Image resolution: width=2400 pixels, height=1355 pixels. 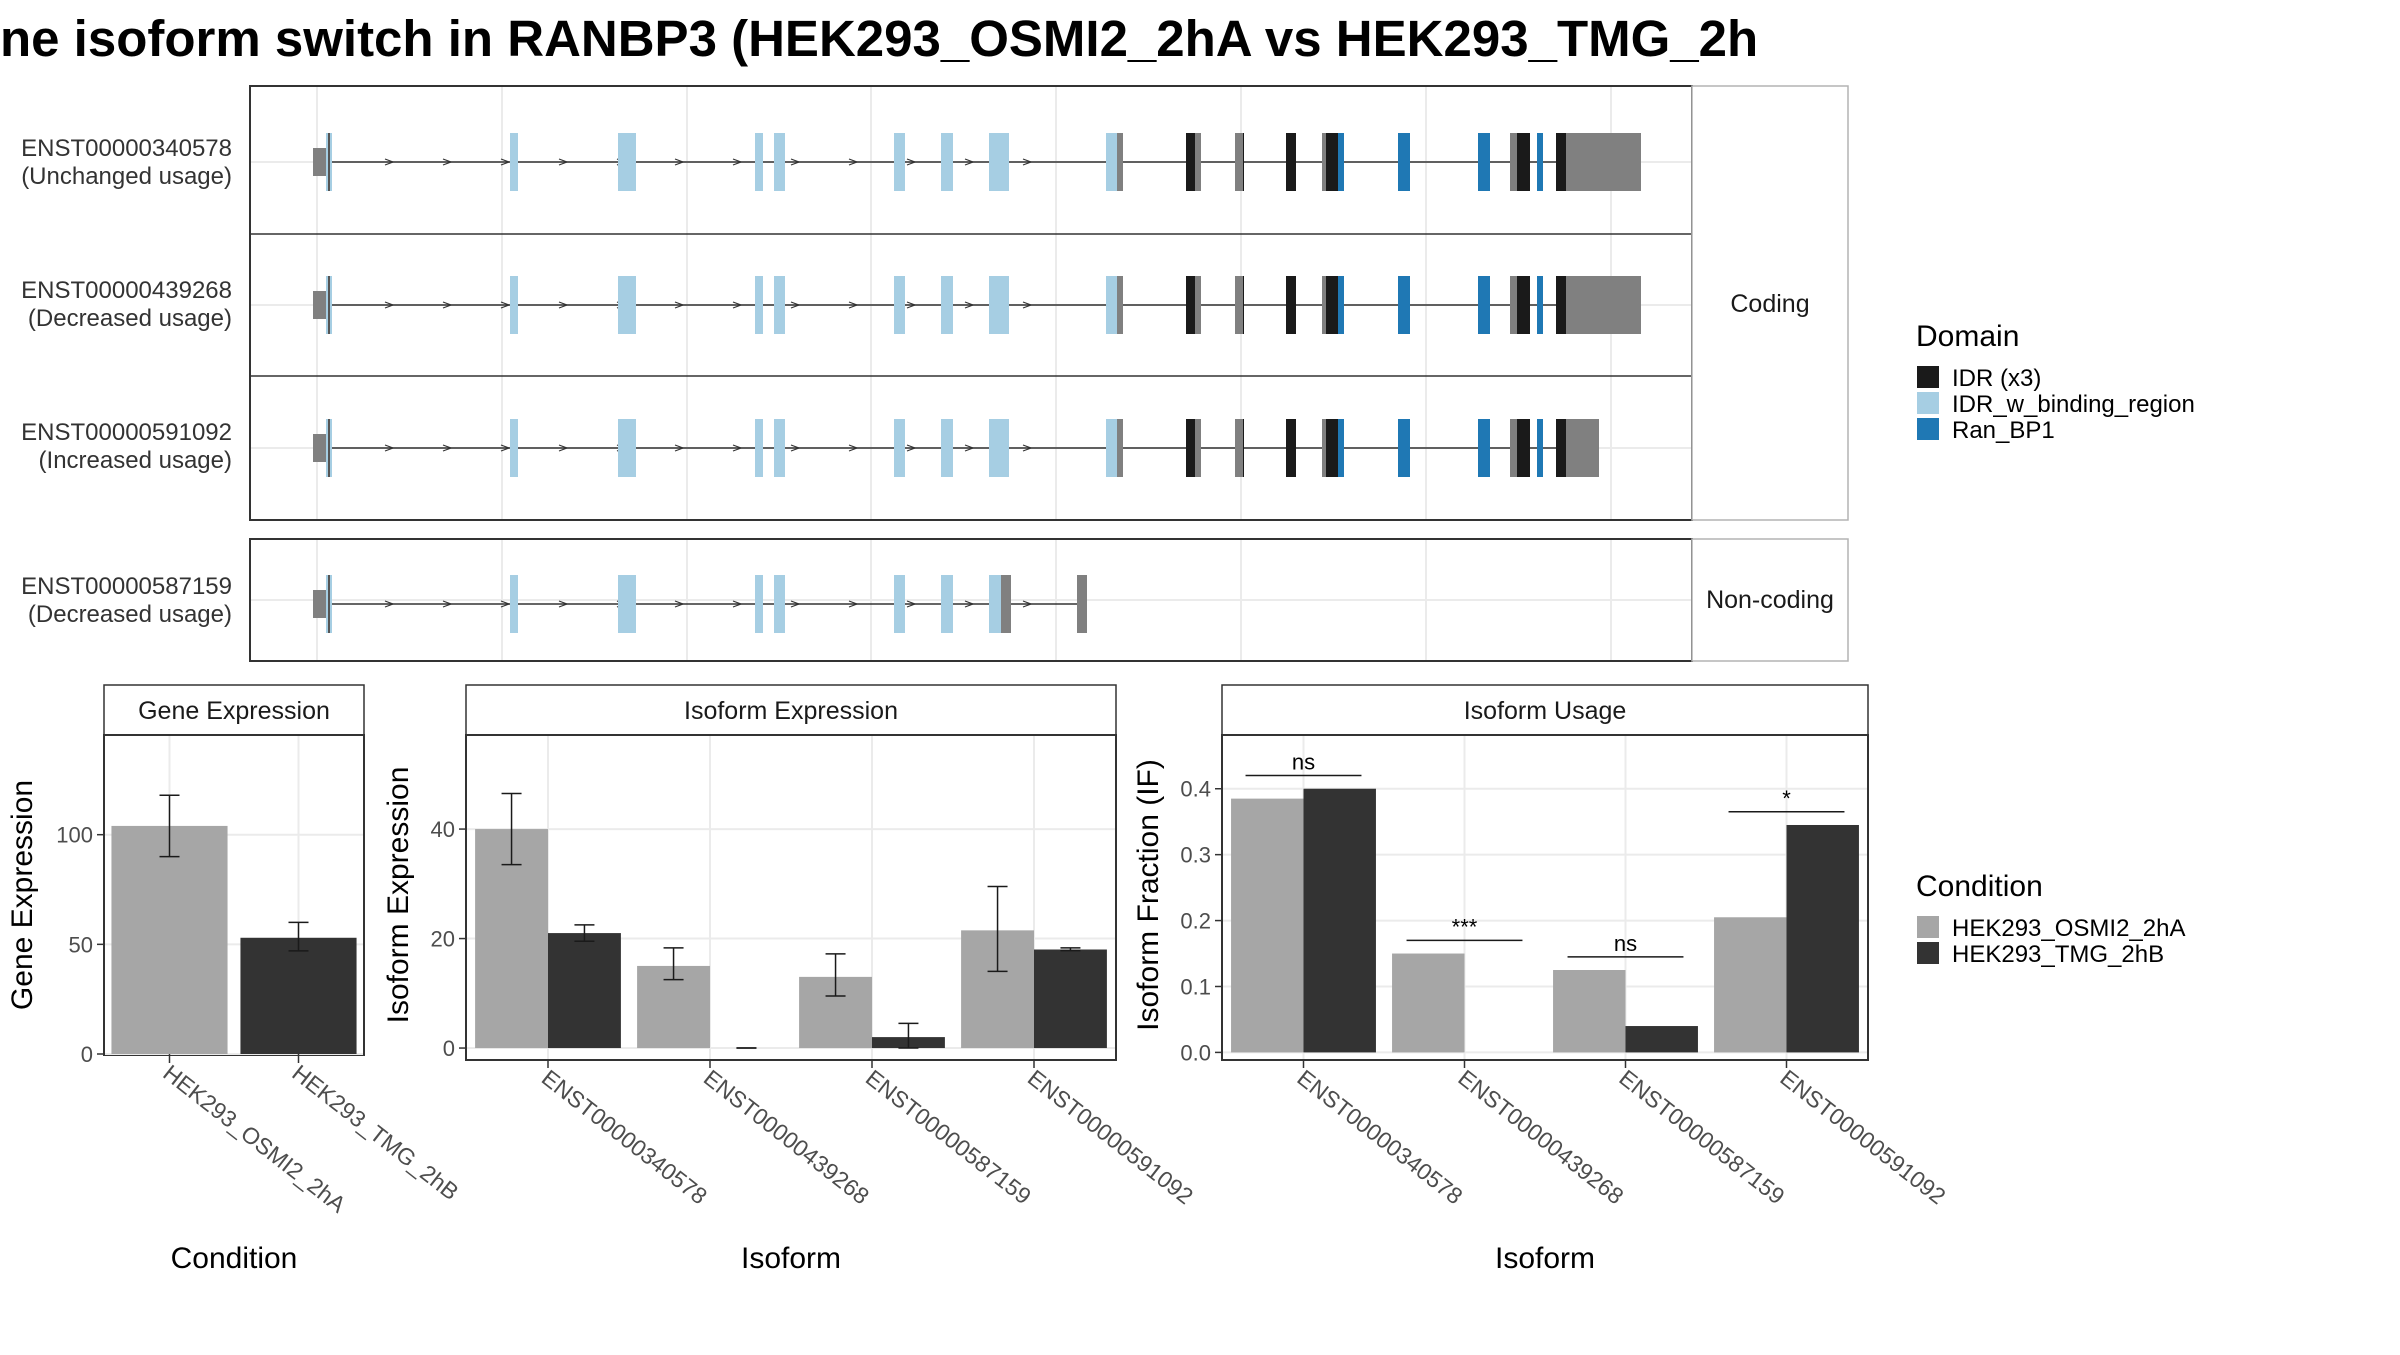 I want to click on transcript-usage: (Decreased usage), so click(x=130, y=614).